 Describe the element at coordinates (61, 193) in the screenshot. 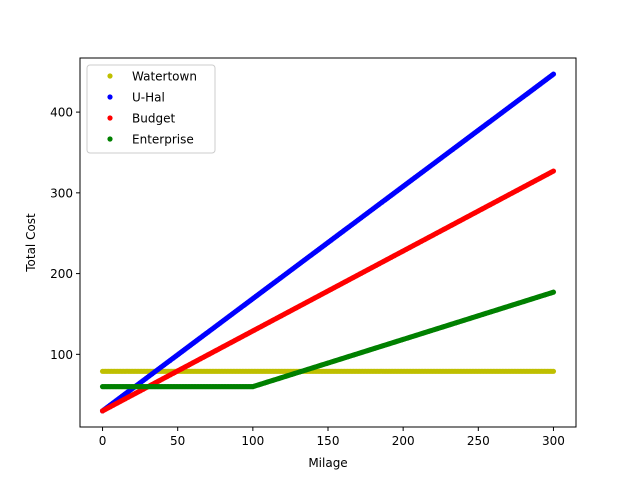

I see `y-tick-label: 300` at that location.